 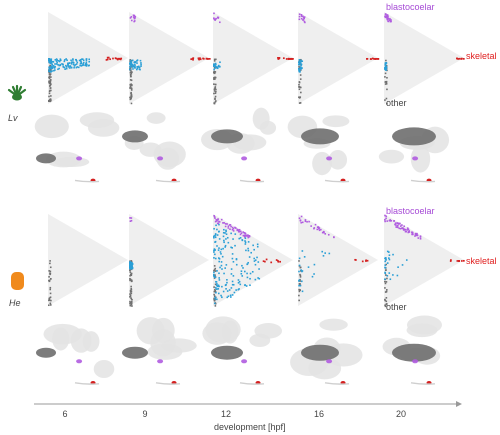 What do you see at coordinates (17, 92) in the screenshot?
I see `sea-urchin-larva-icon` at bounding box center [17, 92].